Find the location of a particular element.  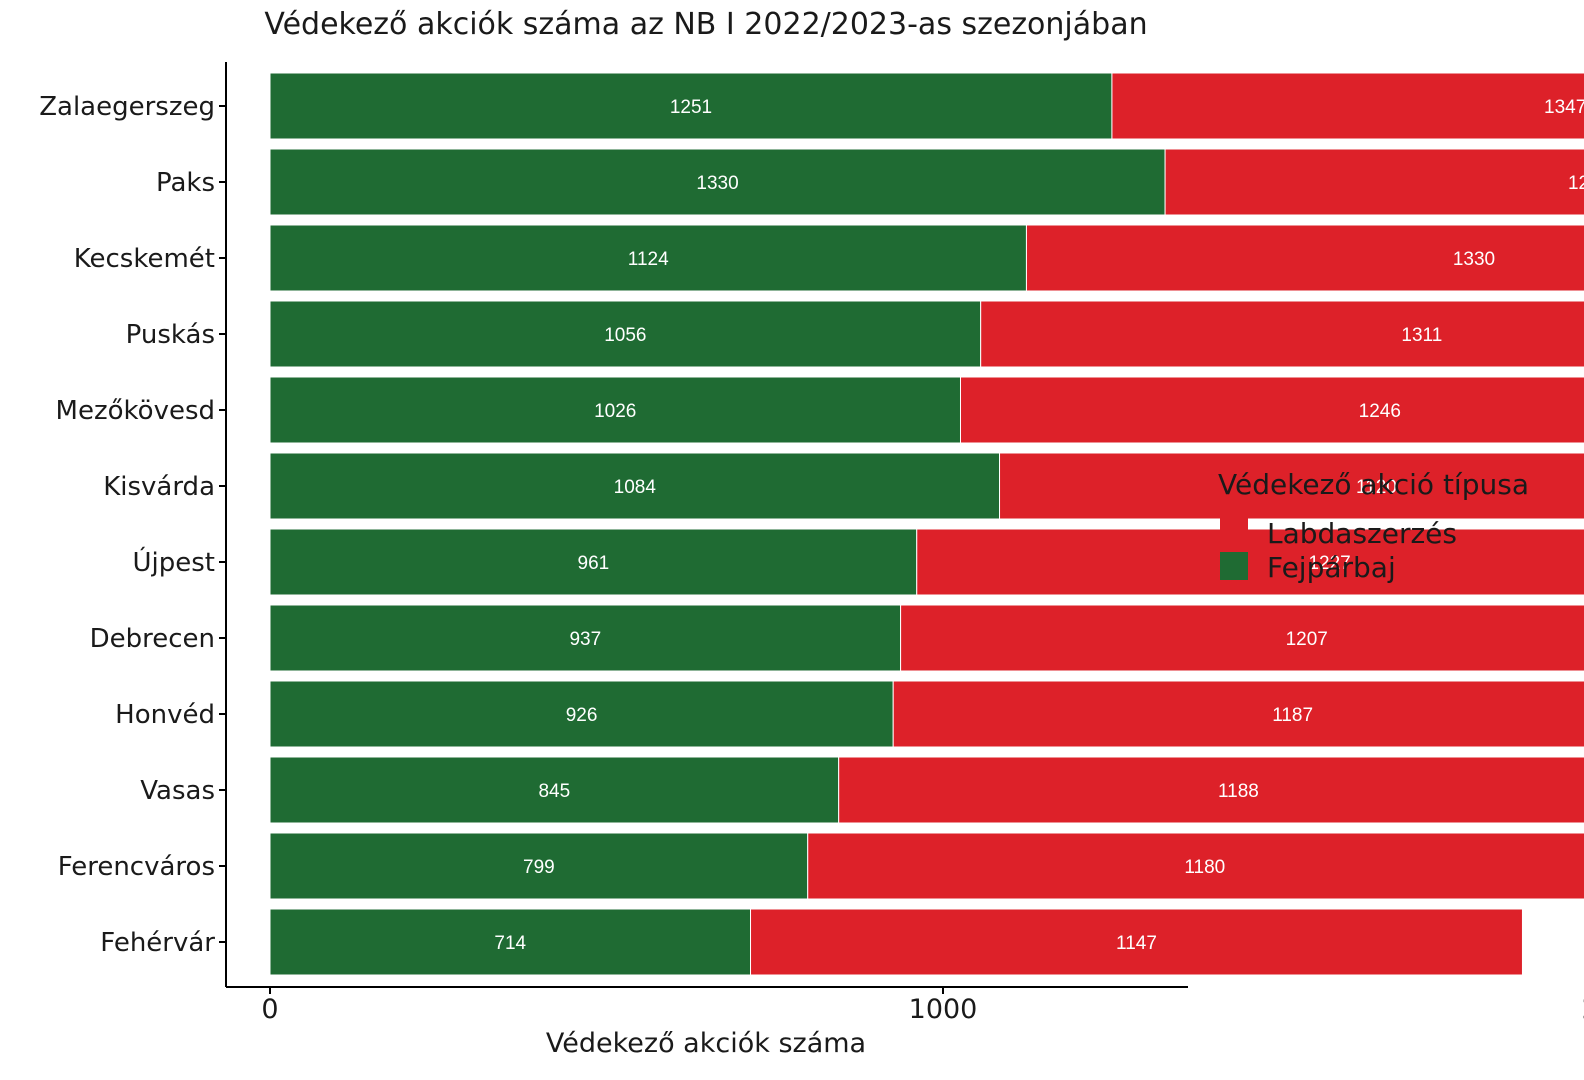

data-label-pusk-s-fejparbaj: 1056 is located at coordinates (625, 335).